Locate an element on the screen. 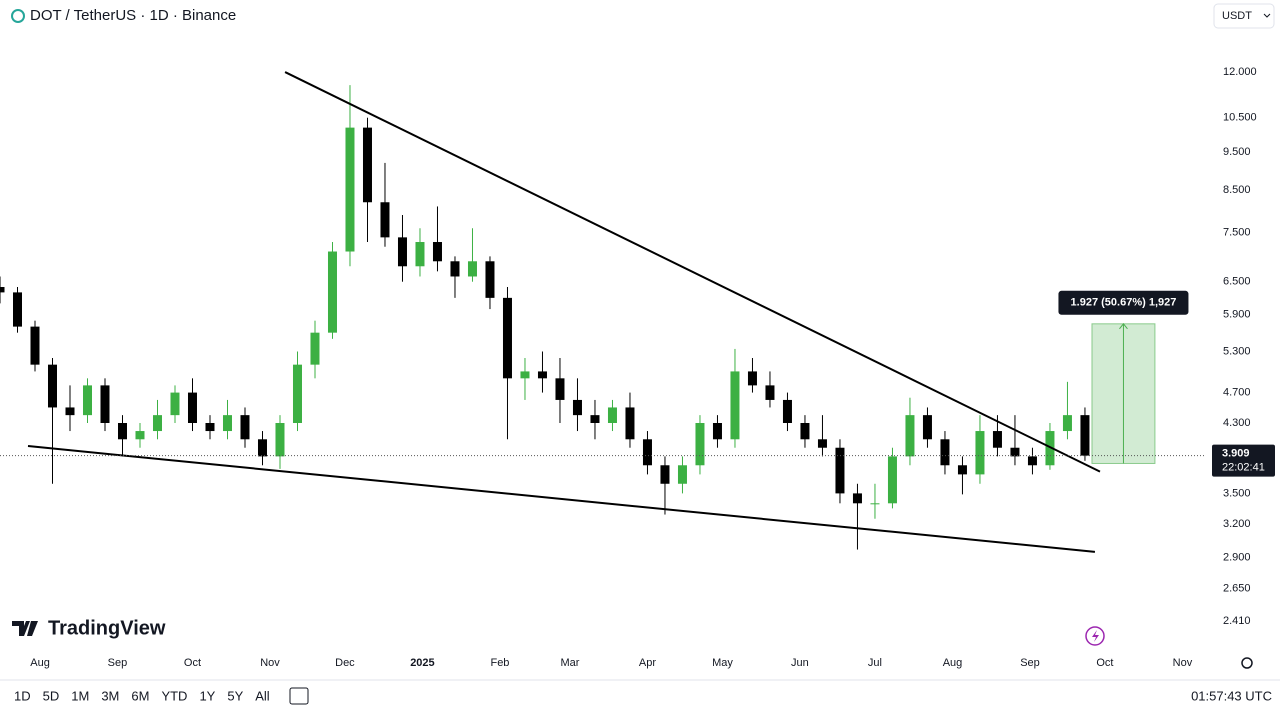 The image size is (1280, 720). countdown: 22:02:41 is located at coordinates (1243, 468).